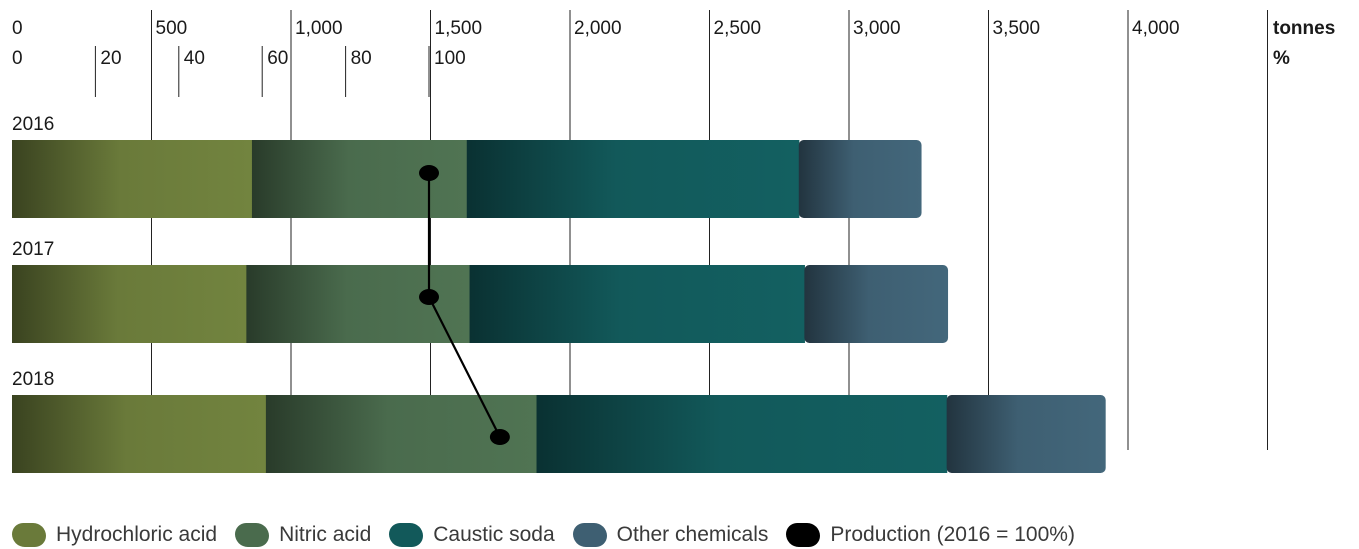 The width and height of the screenshot is (1359, 549). I want to click on percent-tick-label: 80, so click(361, 58).